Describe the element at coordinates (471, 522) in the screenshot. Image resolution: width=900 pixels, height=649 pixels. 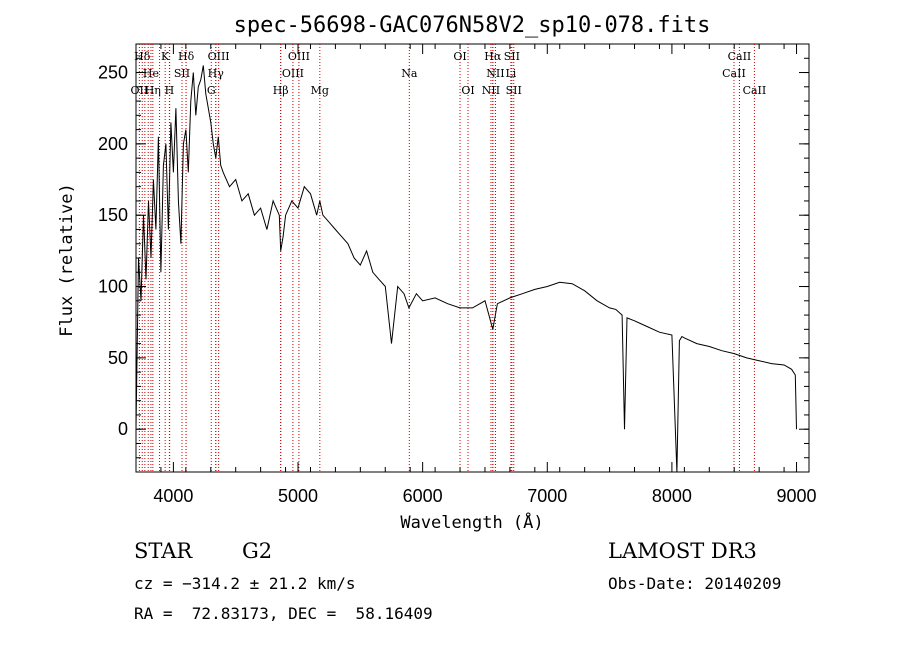
I see `x-axis-label: Wavelength (Å)` at that location.